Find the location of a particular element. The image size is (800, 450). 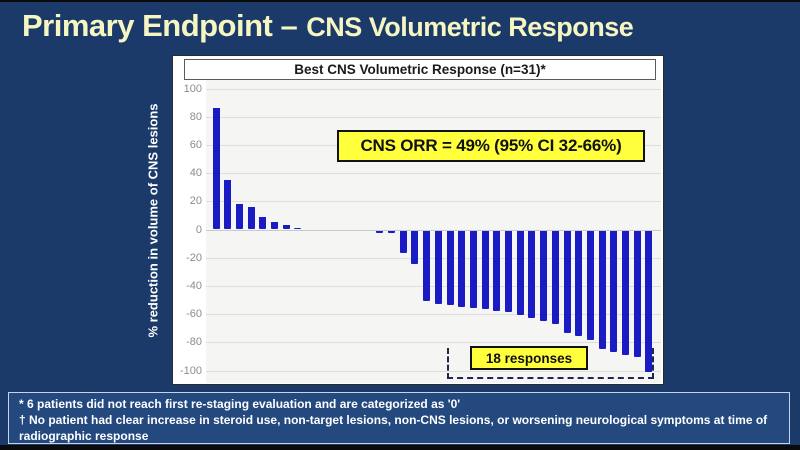

top-edge-line is located at coordinates (400, 1).